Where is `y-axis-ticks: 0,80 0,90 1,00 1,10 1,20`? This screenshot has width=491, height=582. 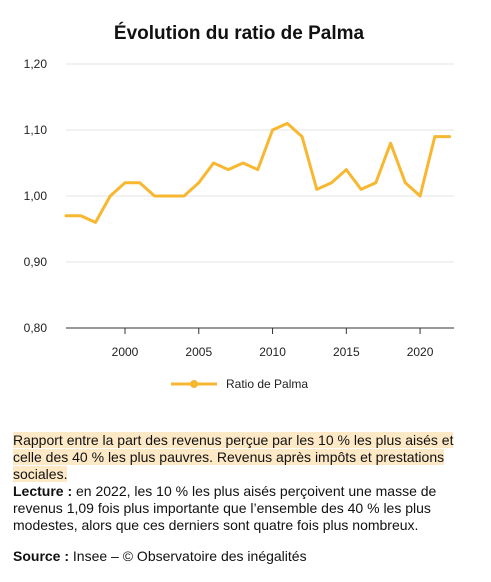 y-axis-ticks: 0,80 0,90 1,00 1,10 1,20 is located at coordinates (36, 196).